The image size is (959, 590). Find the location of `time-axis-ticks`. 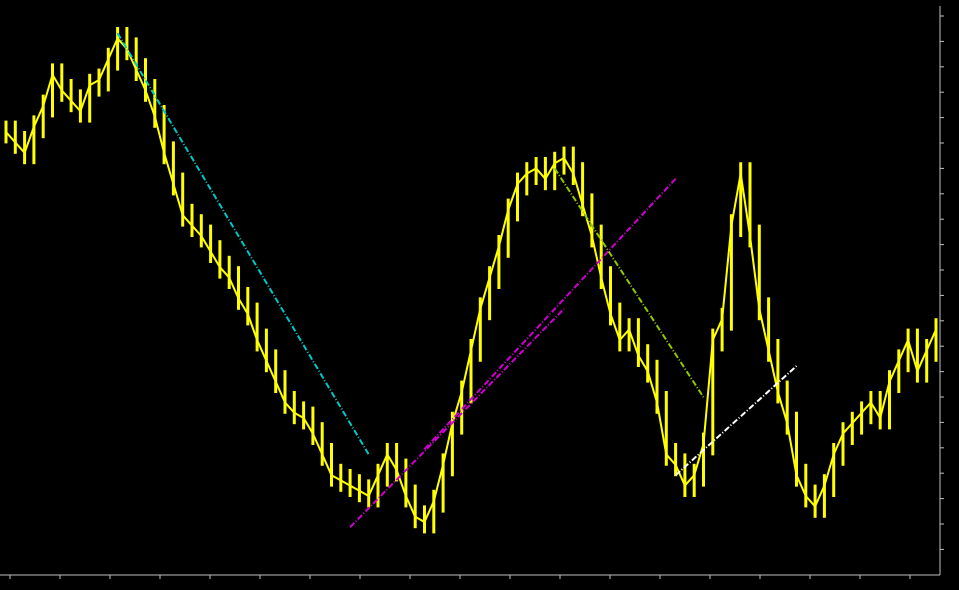

time-axis-ticks is located at coordinates (460, 577).